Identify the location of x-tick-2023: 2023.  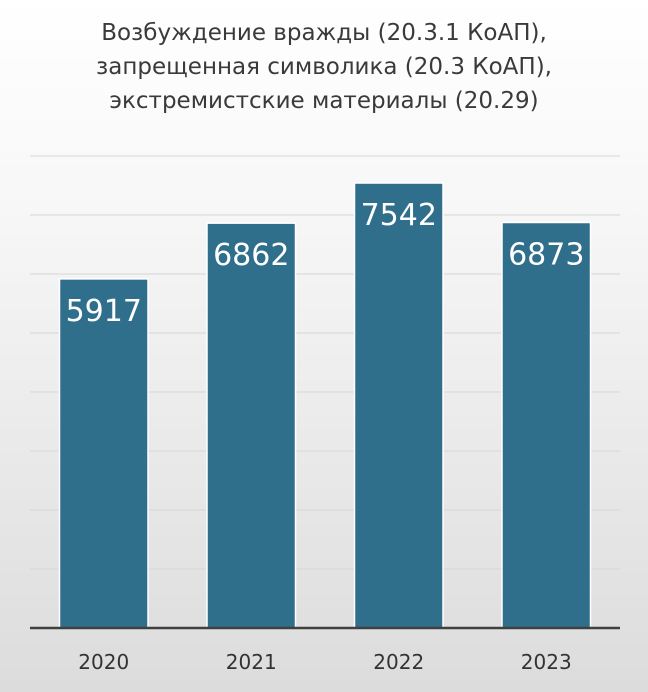
(546, 662).